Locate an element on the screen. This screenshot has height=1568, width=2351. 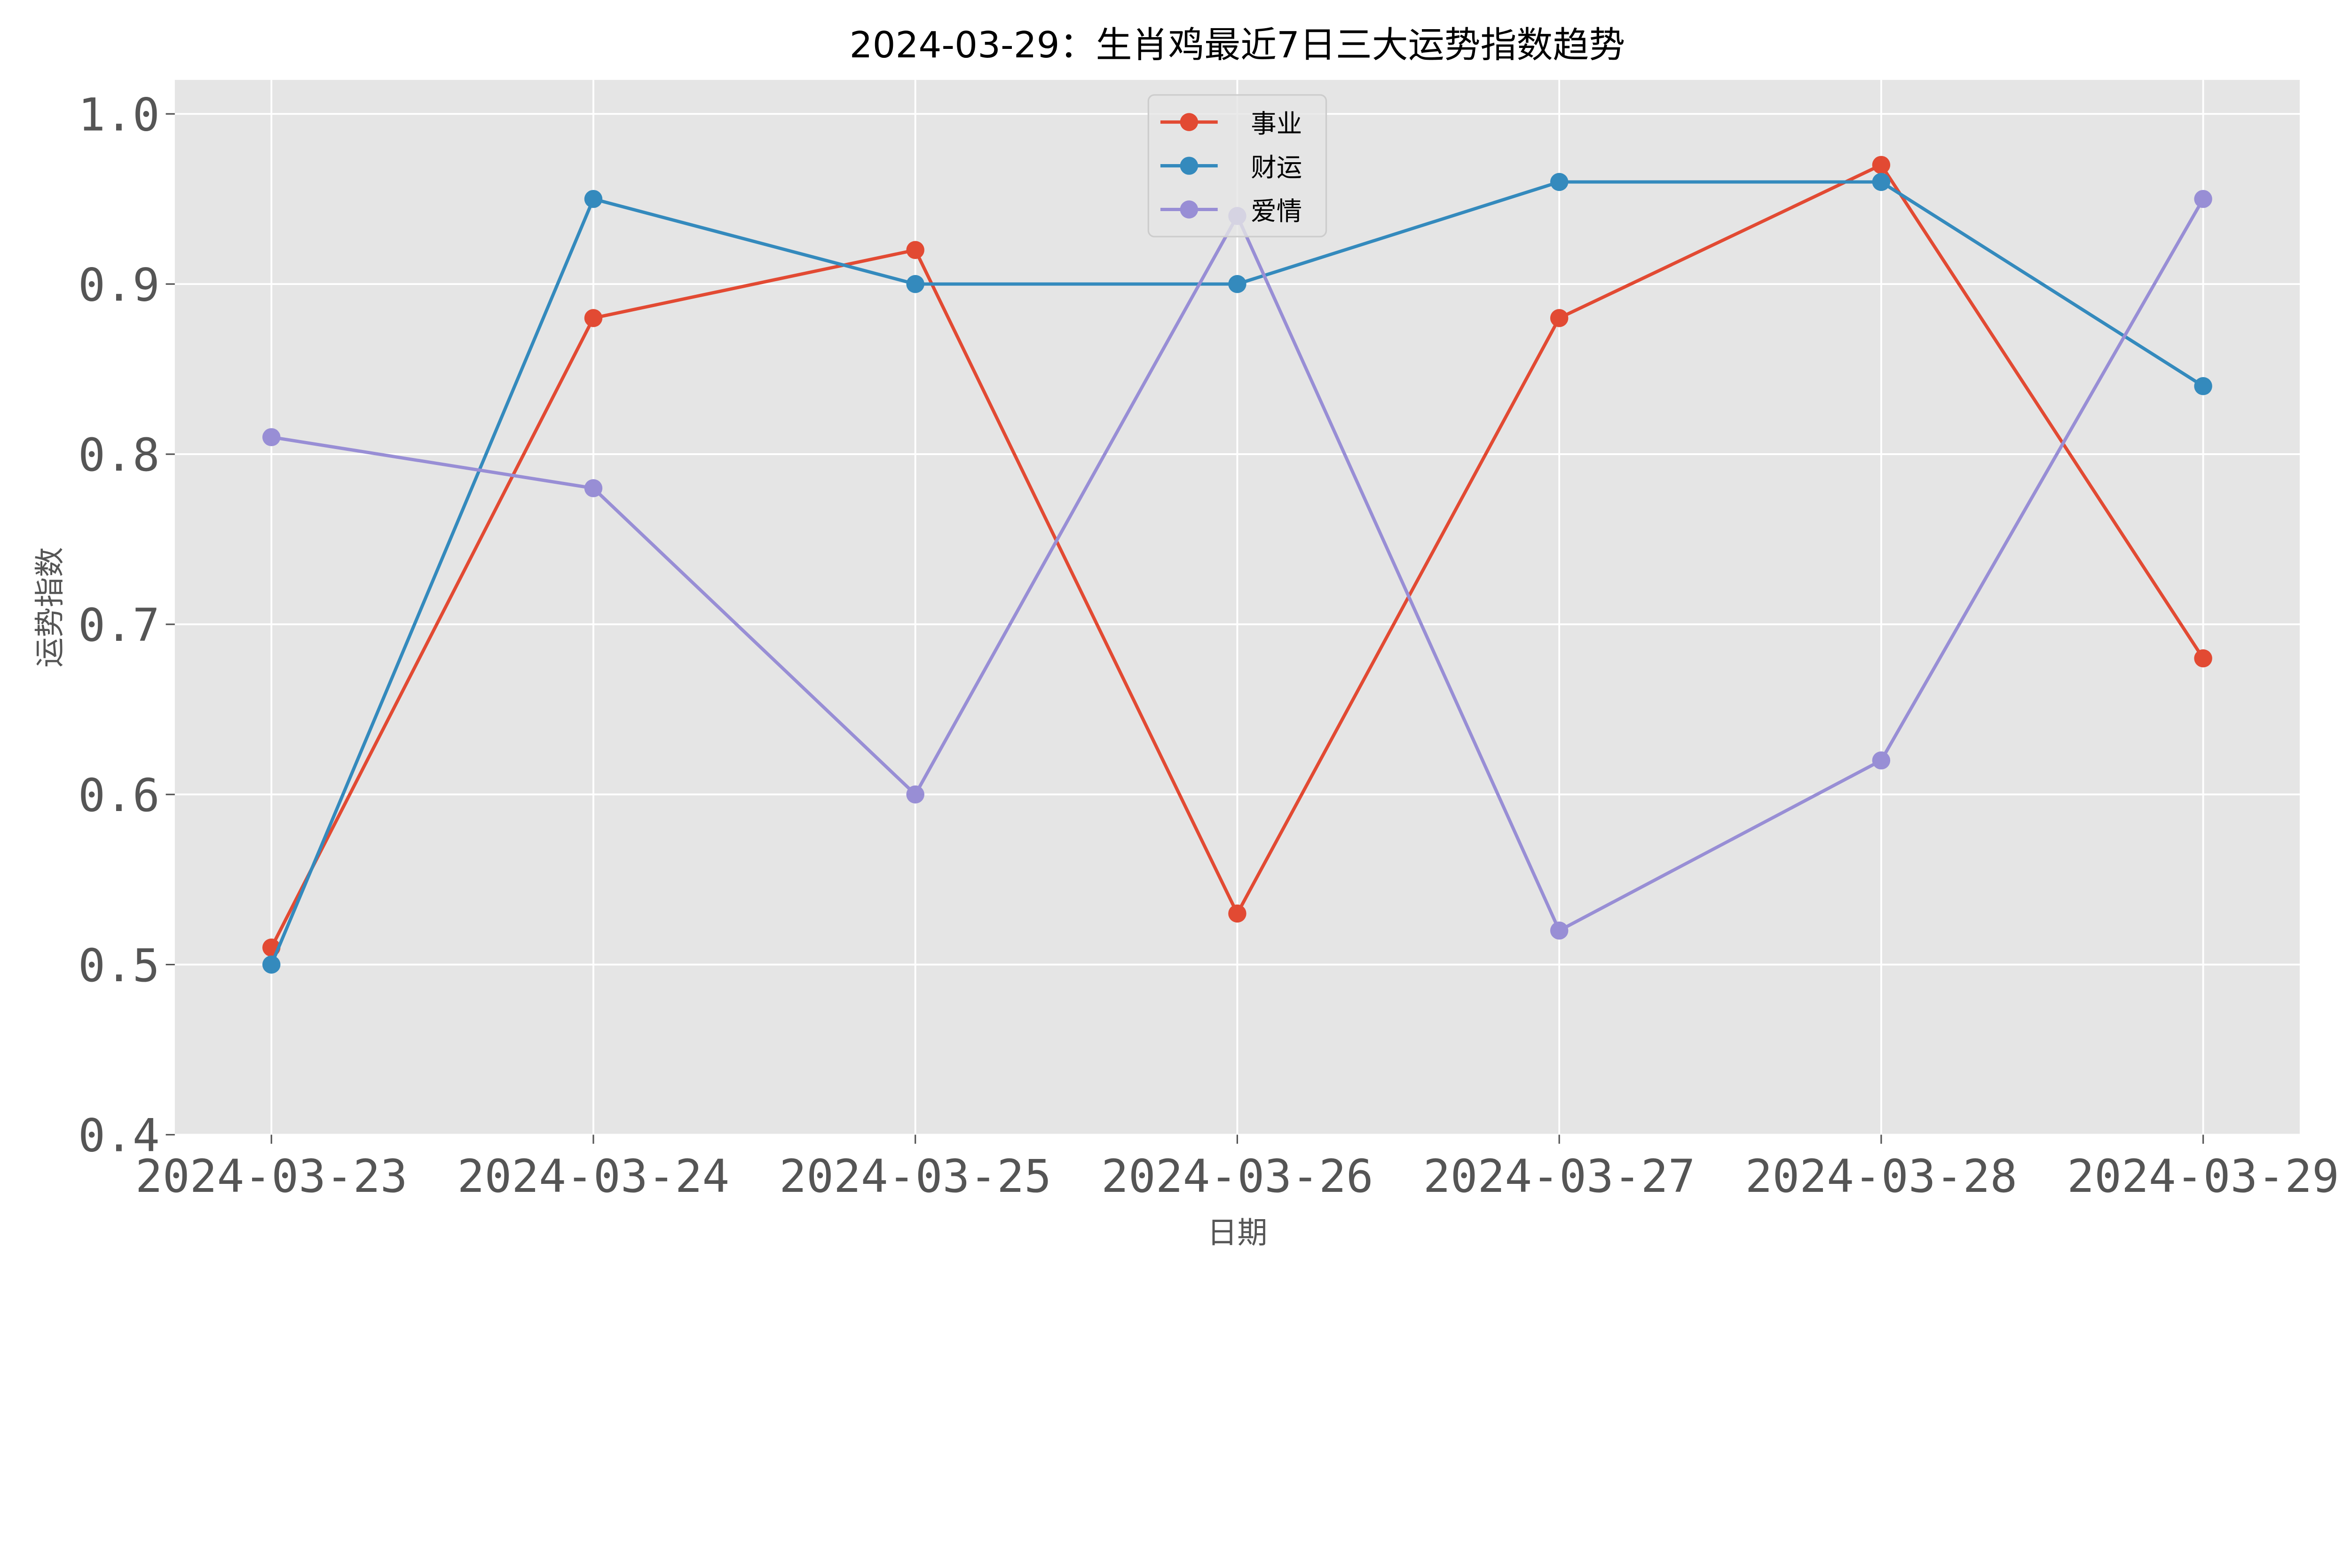
x-tick-label: 2024-03-27 is located at coordinates (1559, 1176).